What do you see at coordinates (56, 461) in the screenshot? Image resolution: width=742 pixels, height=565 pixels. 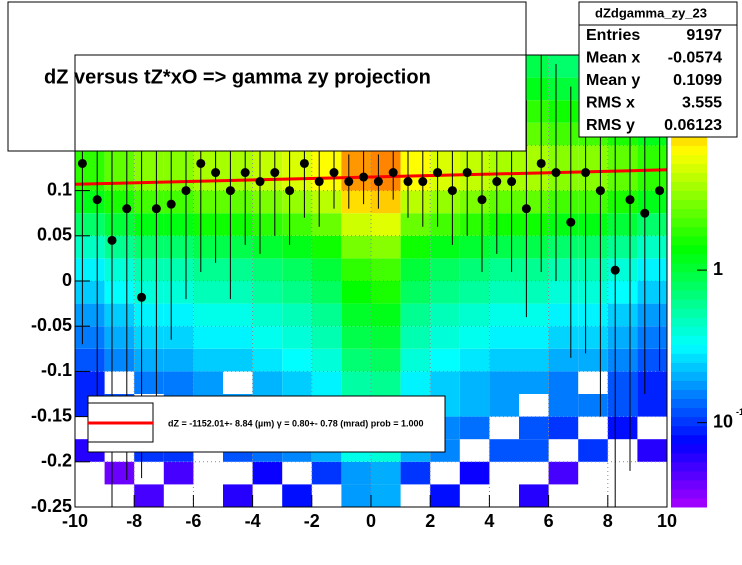 I see `y-tick-label: -0.2` at bounding box center [56, 461].